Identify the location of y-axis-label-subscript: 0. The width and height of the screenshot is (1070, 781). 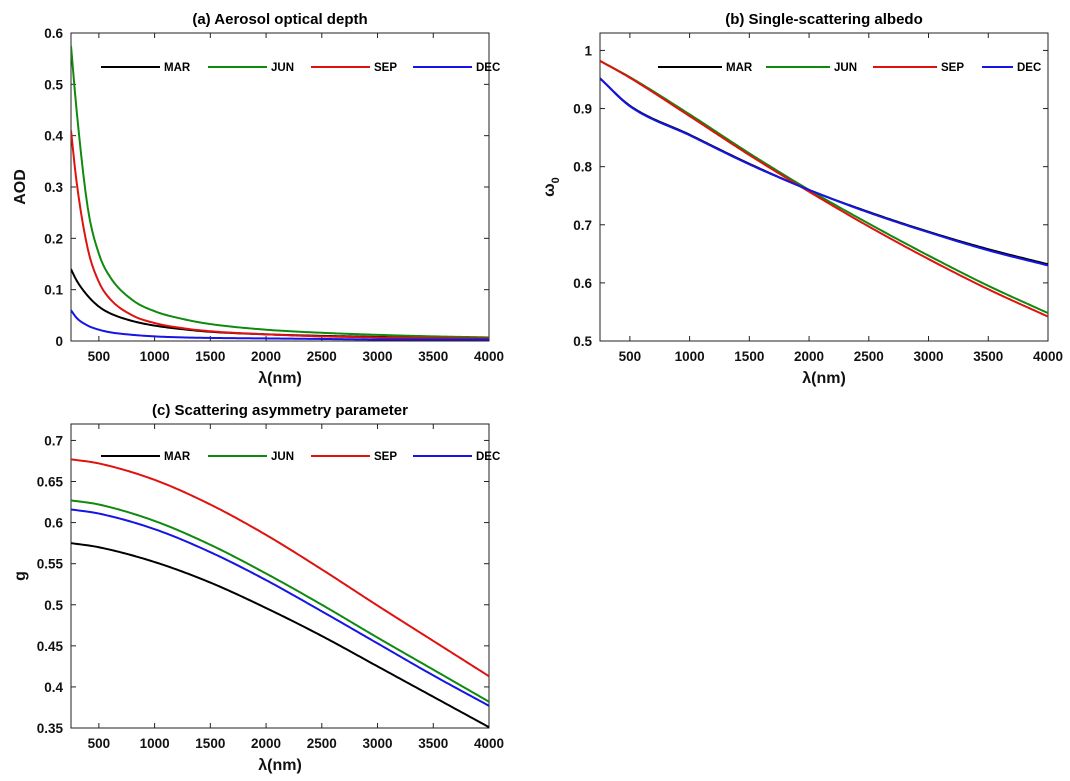
(556, 180).